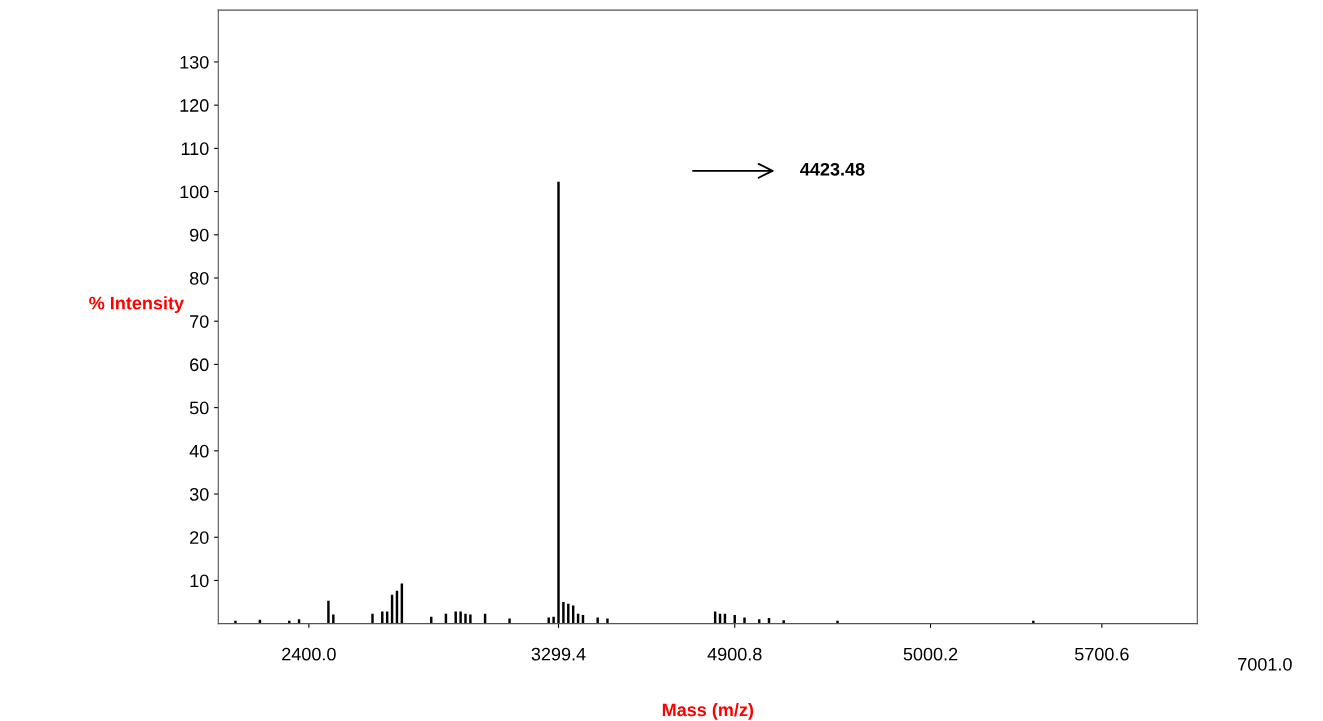 This screenshot has width=1323, height=721. I want to click on annotation: 4423.48, so click(832, 169).